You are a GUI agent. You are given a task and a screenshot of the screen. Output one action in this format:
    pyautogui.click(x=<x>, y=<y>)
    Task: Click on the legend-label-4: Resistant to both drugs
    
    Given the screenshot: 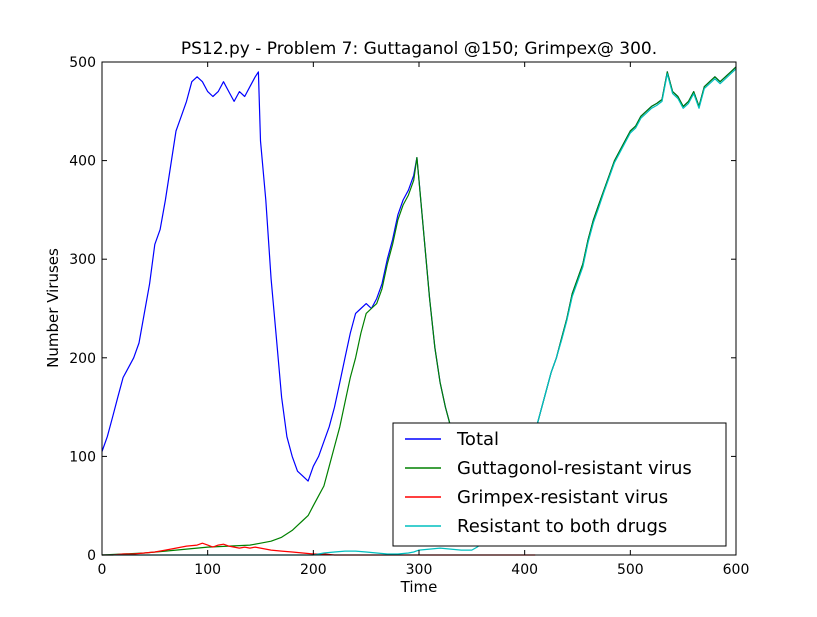 What is the action you would take?
    pyautogui.click(x=562, y=526)
    